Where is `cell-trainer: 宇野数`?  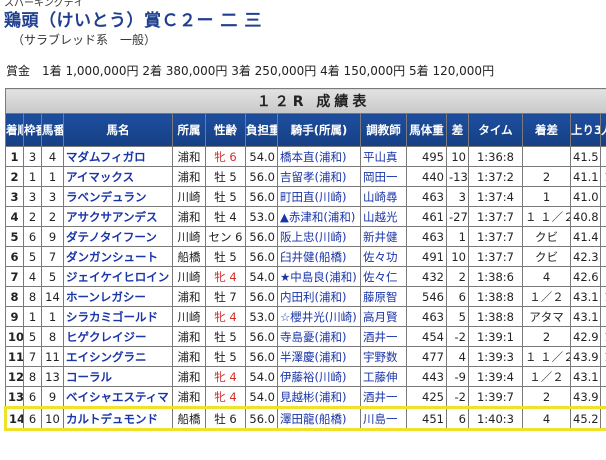 cell-trainer: 宇野数 is located at coordinates (383, 356).